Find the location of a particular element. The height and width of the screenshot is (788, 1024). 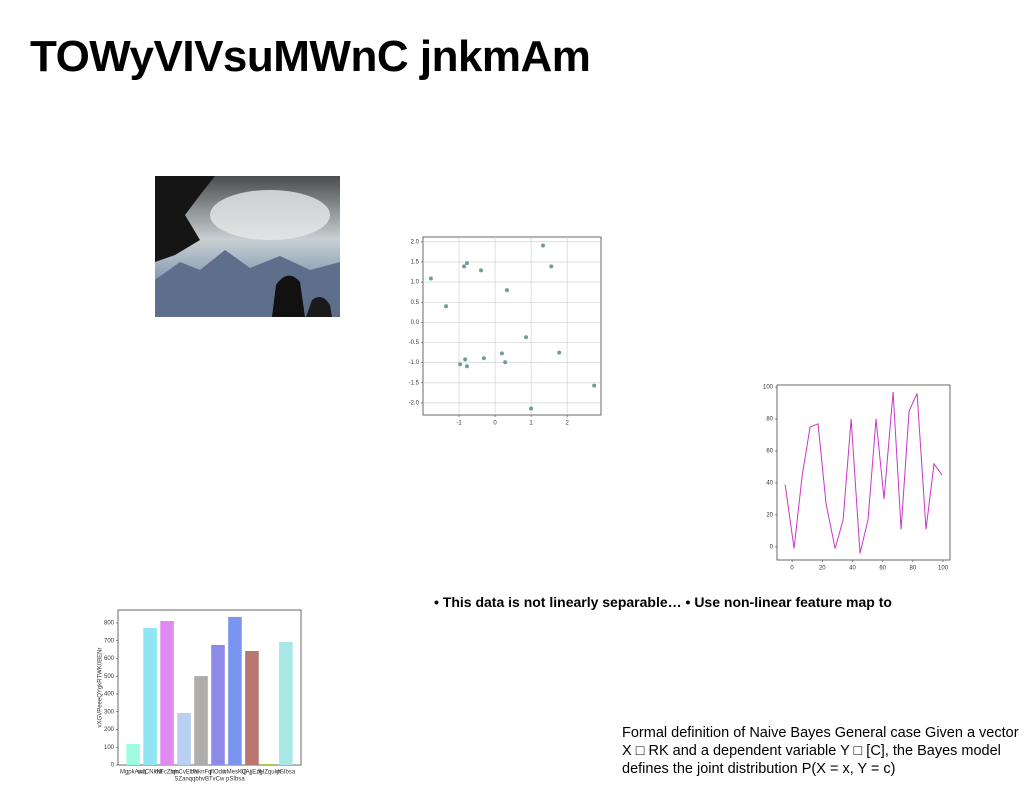

x-tick-label: 60 is located at coordinates (882, 569).